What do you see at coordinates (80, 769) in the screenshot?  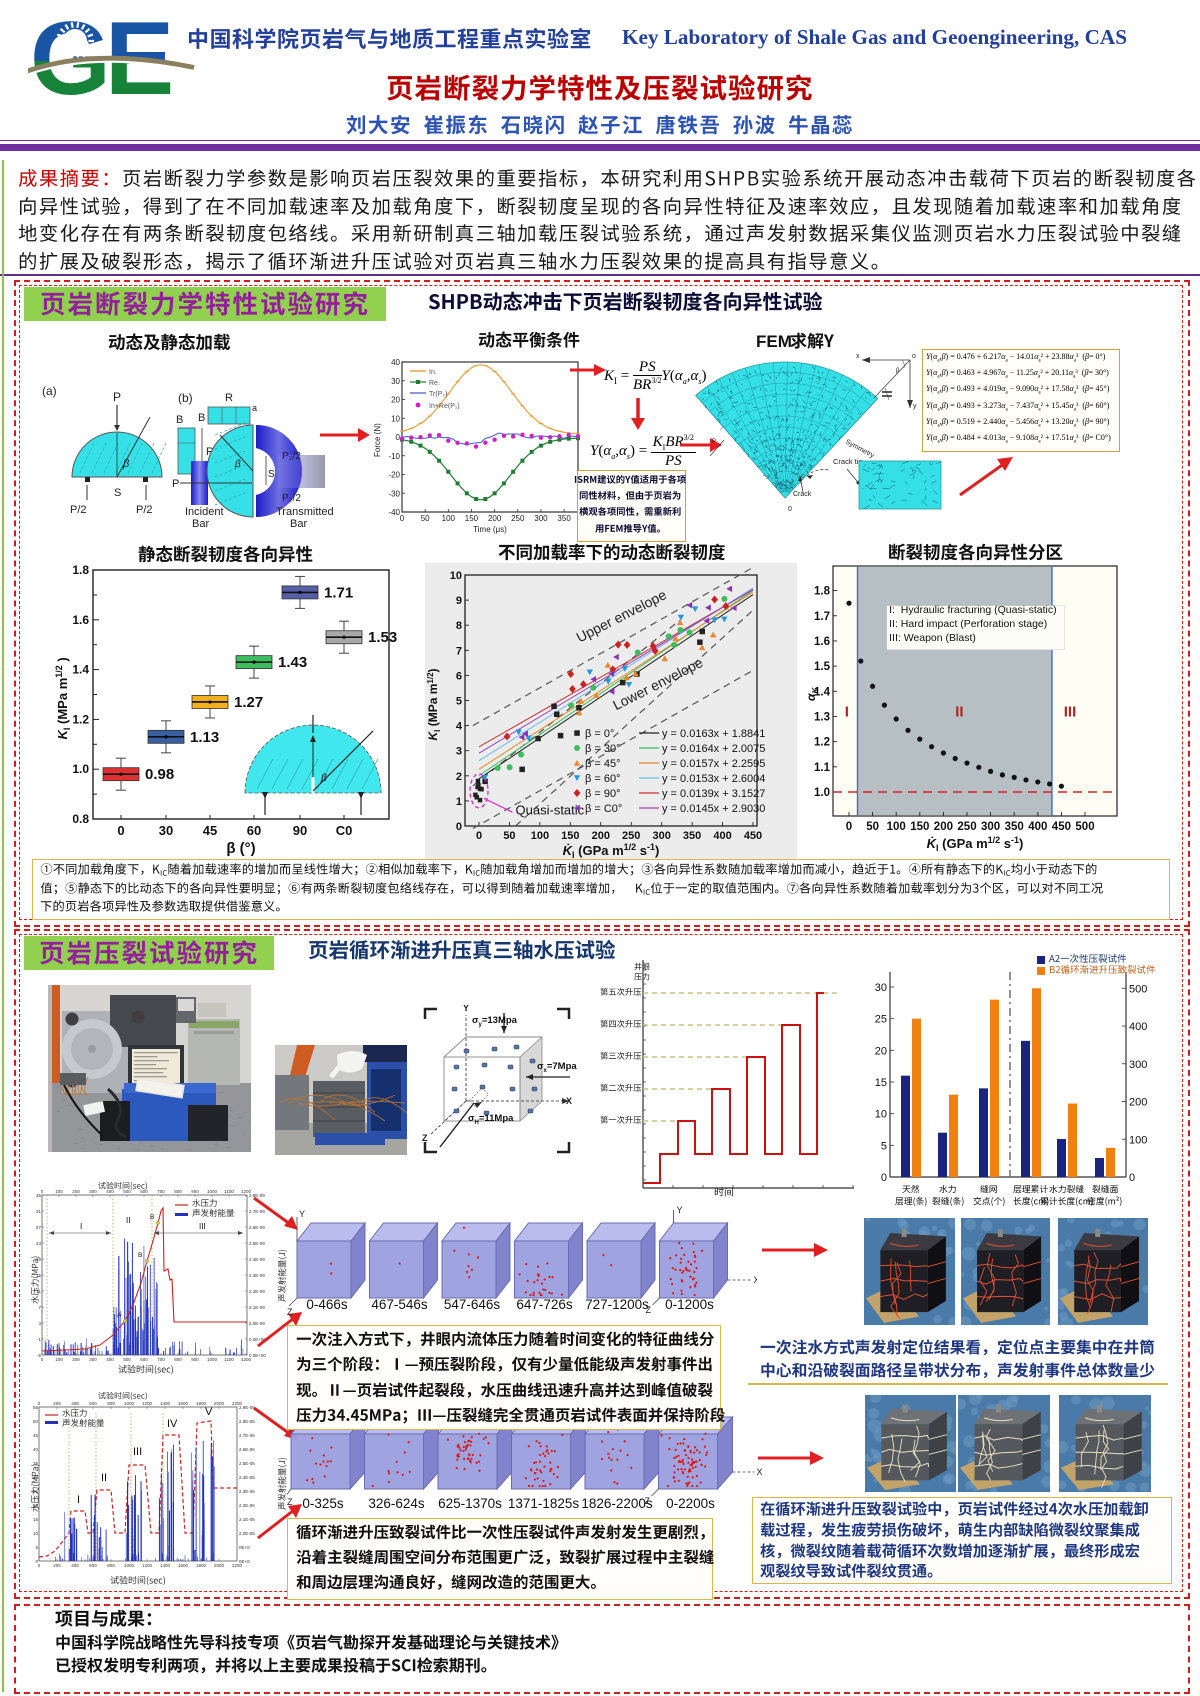 I see `svg-text: 1.0` at bounding box center [80, 769].